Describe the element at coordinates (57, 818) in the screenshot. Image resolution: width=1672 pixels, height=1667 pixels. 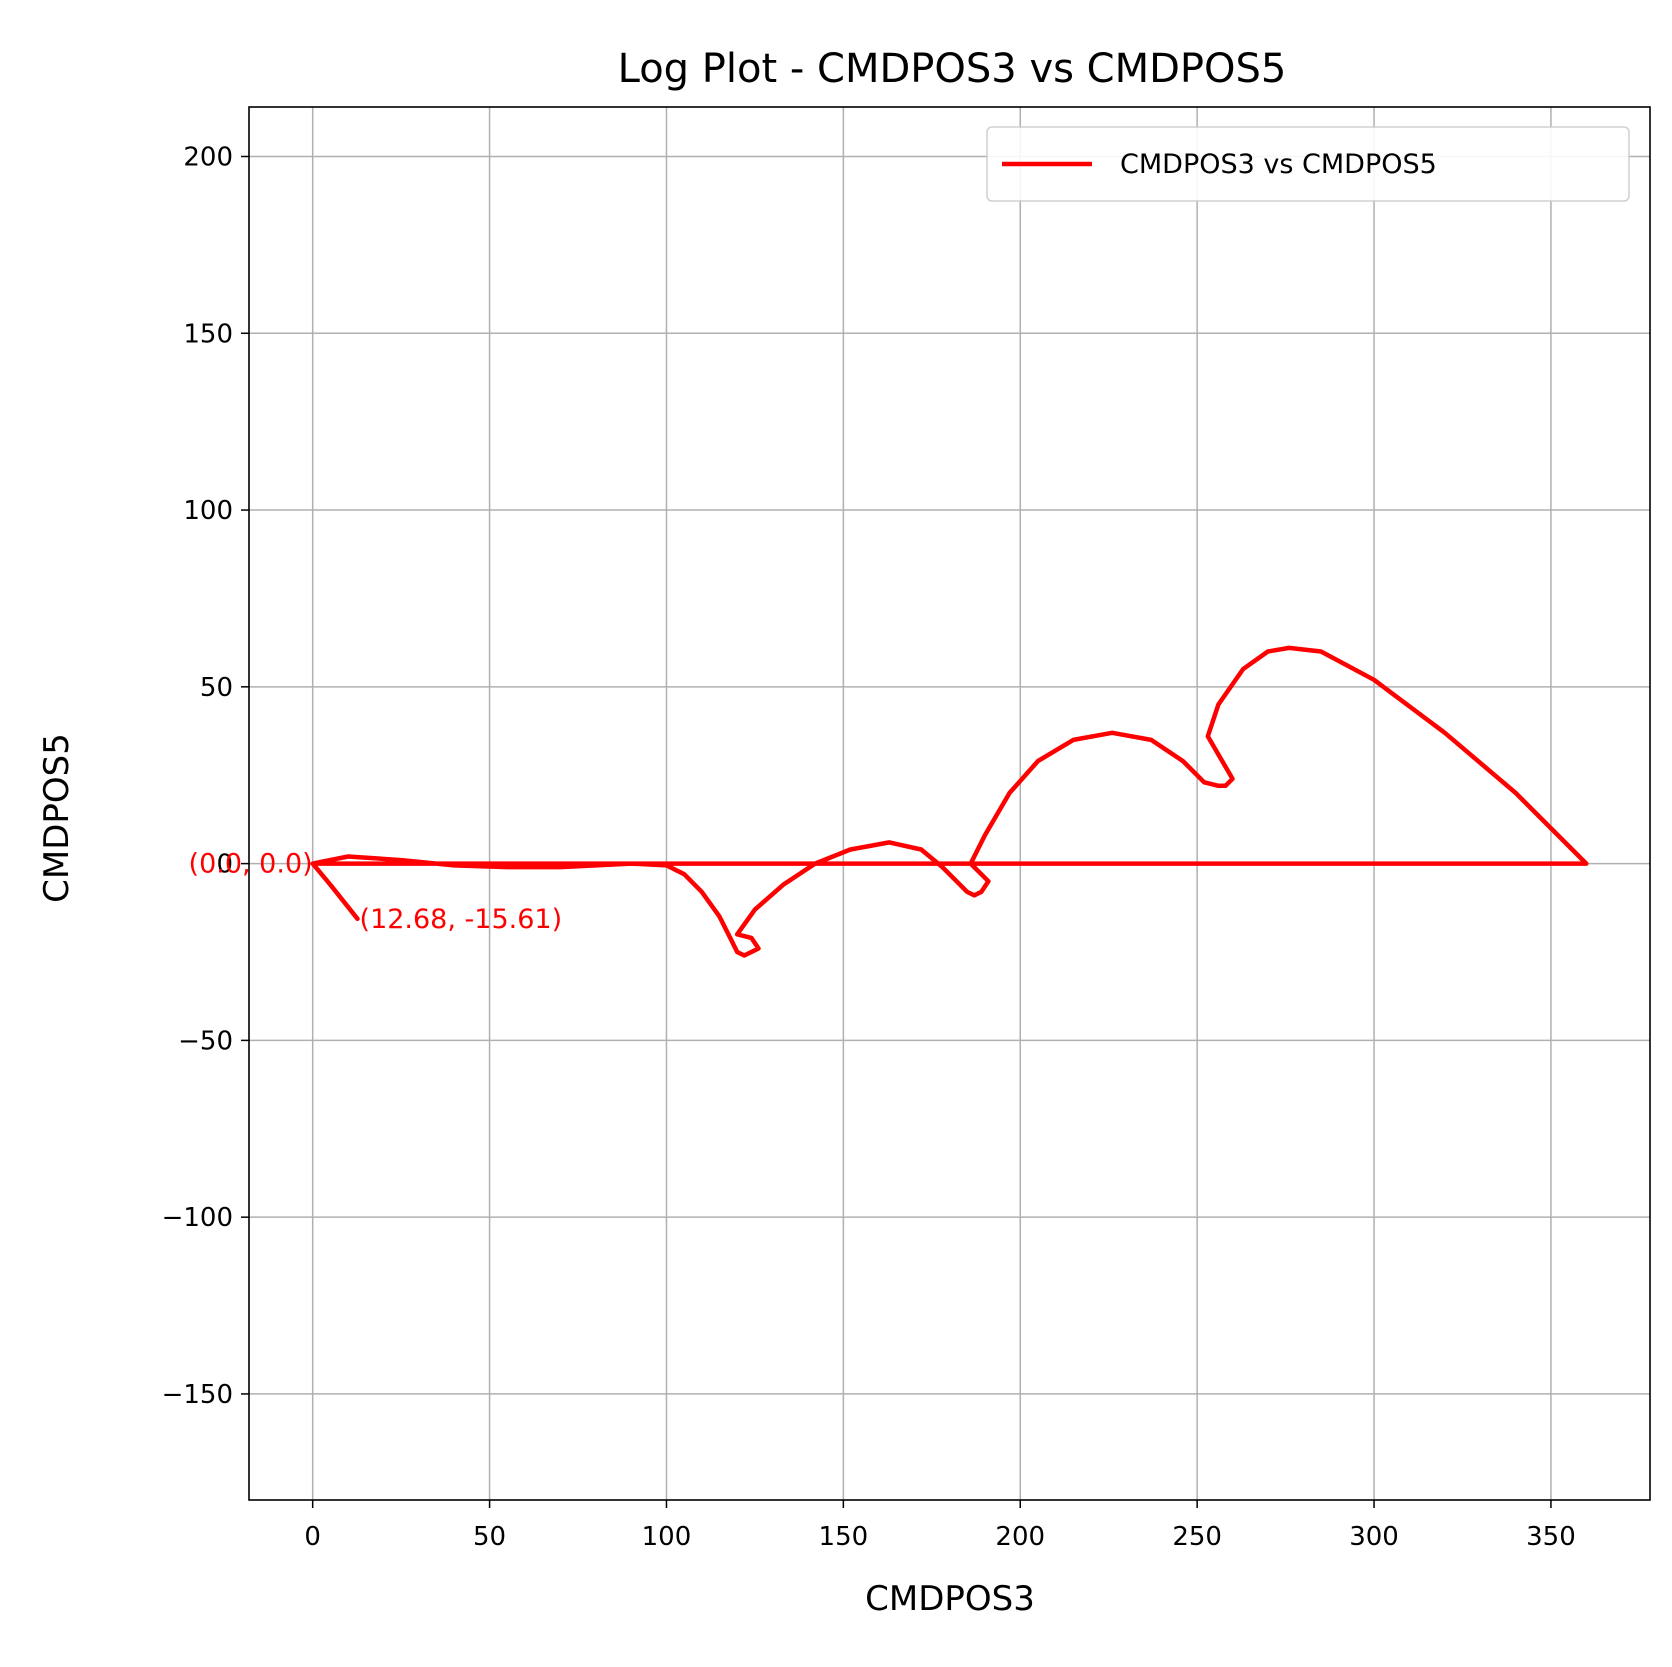
I see `y-axis-label: CMDPOS5` at that location.